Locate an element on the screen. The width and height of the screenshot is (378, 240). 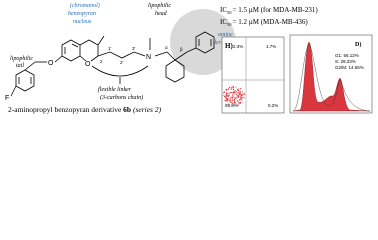
head-label: head is located at coordinates (161, 14).